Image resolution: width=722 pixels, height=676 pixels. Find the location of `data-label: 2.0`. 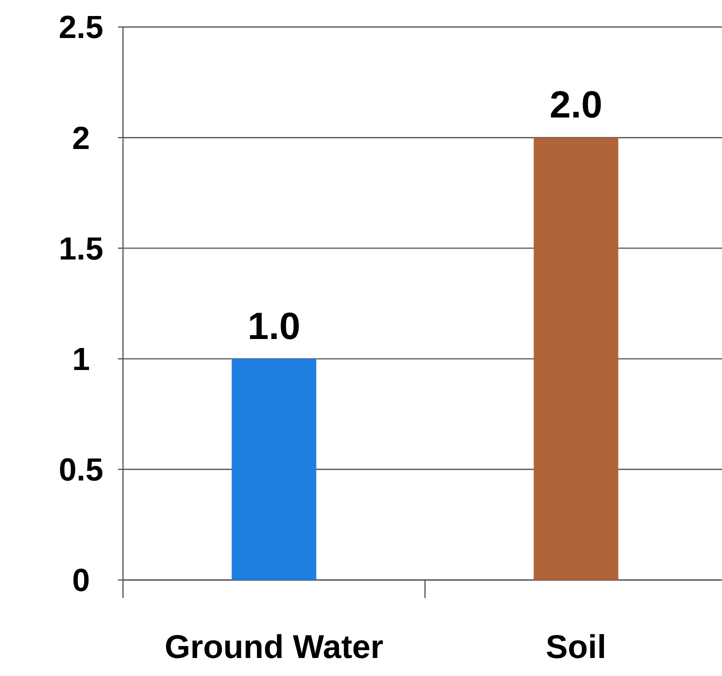

data-label: 2.0 is located at coordinates (576, 105).